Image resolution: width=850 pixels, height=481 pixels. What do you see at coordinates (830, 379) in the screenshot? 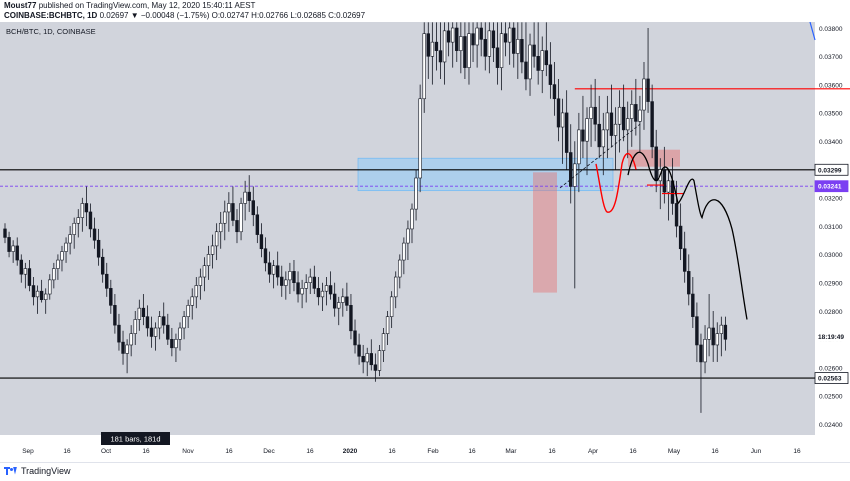
I see `price-label-text: 0.02563` at bounding box center [830, 379].